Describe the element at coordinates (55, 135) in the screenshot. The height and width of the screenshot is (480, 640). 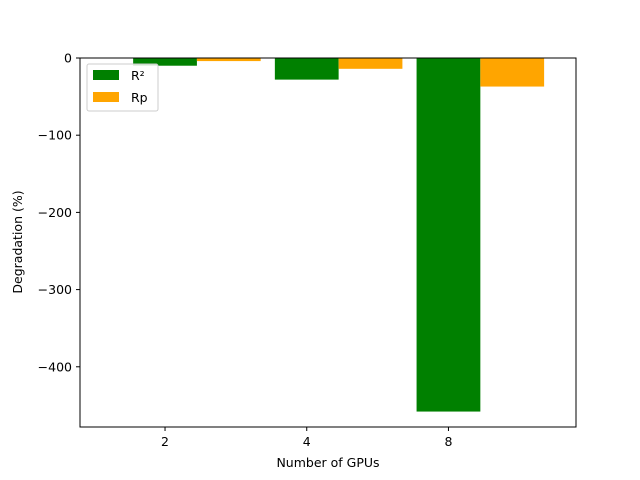
I see `y-tick-label: −100` at that location.